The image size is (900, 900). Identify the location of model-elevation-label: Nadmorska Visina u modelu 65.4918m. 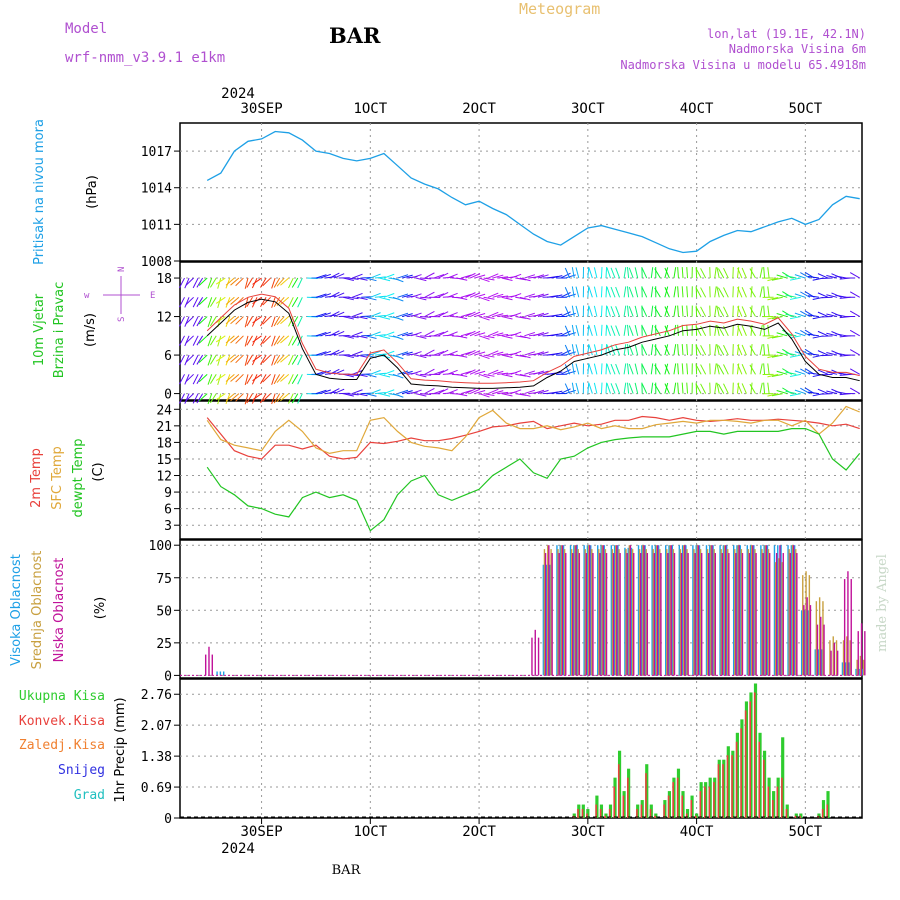
(743, 65).